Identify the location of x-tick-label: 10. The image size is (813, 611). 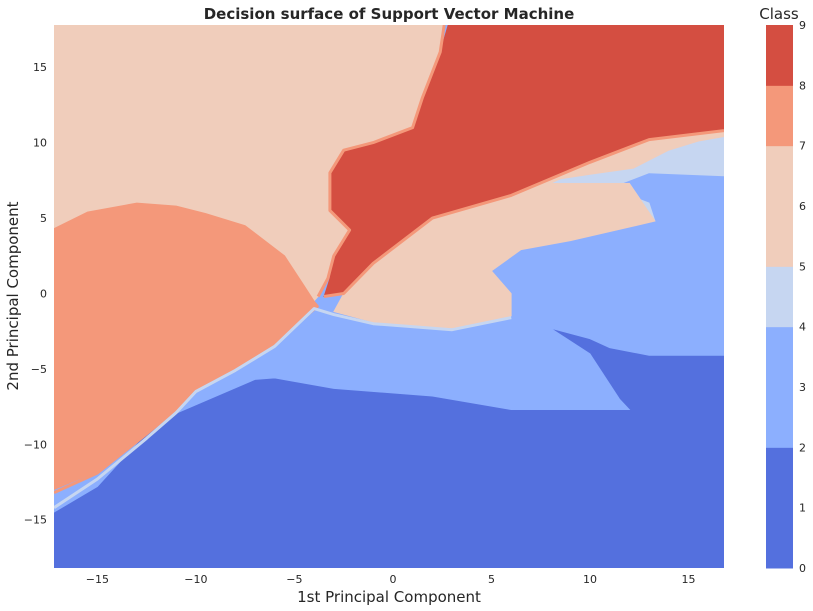
(590, 579).